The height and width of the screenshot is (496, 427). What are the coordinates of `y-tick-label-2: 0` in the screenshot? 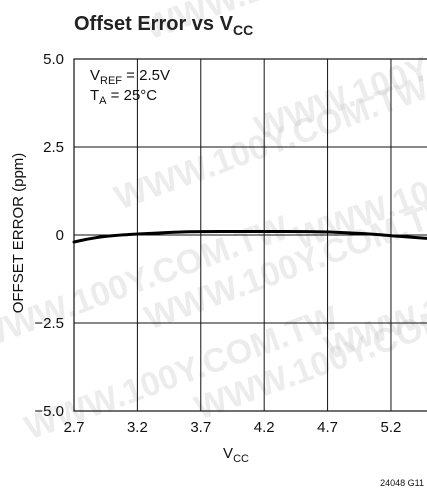 It's located at (60, 235).